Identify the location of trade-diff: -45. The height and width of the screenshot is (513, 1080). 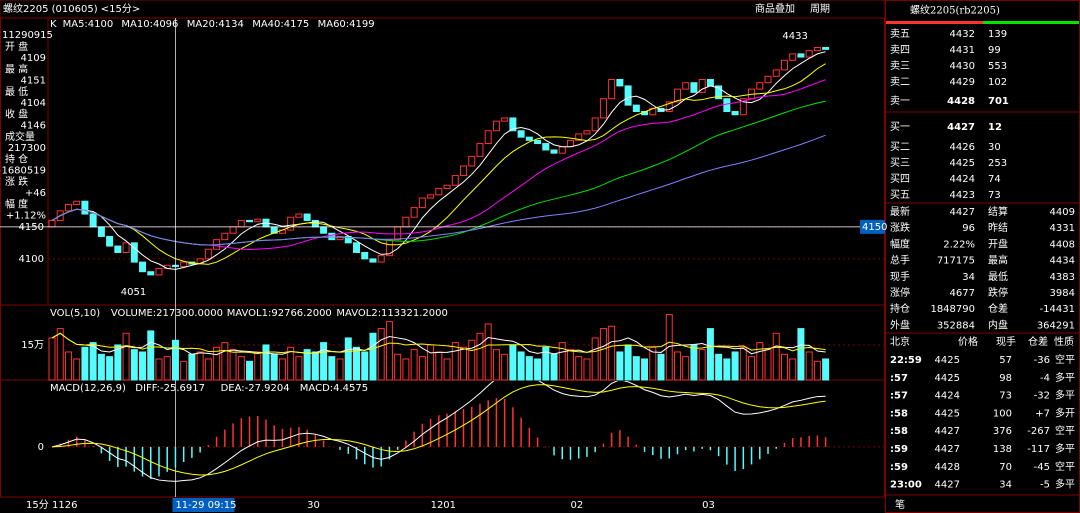
(1042, 467).